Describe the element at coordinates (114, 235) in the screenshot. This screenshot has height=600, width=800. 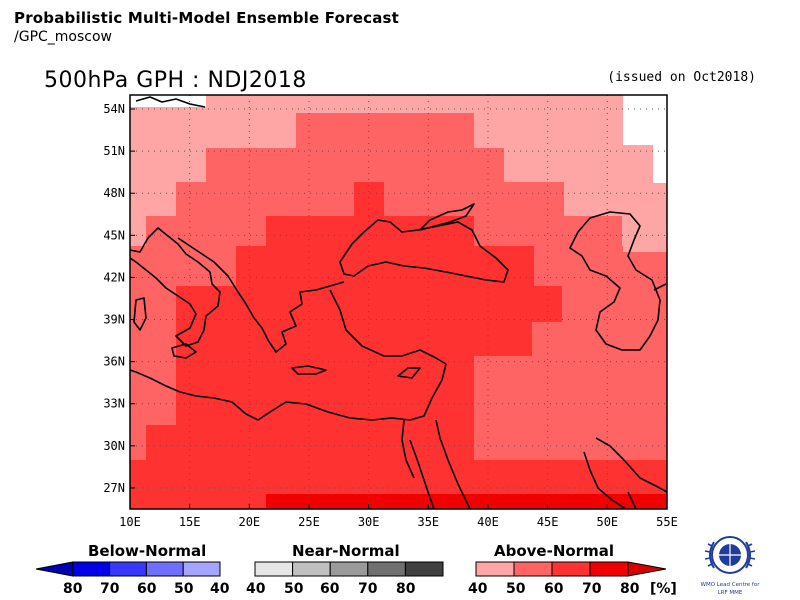
I see `lat-label-6: 45N` at that location.